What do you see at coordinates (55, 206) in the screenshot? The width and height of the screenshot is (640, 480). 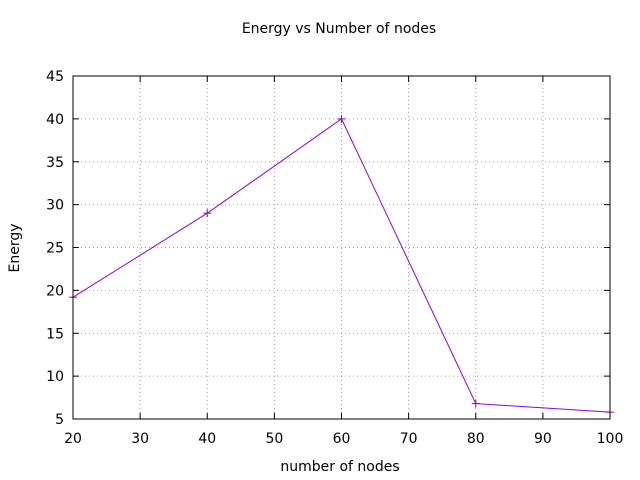 I see `y-tick-label: 30` at bounding box center [55, 206].